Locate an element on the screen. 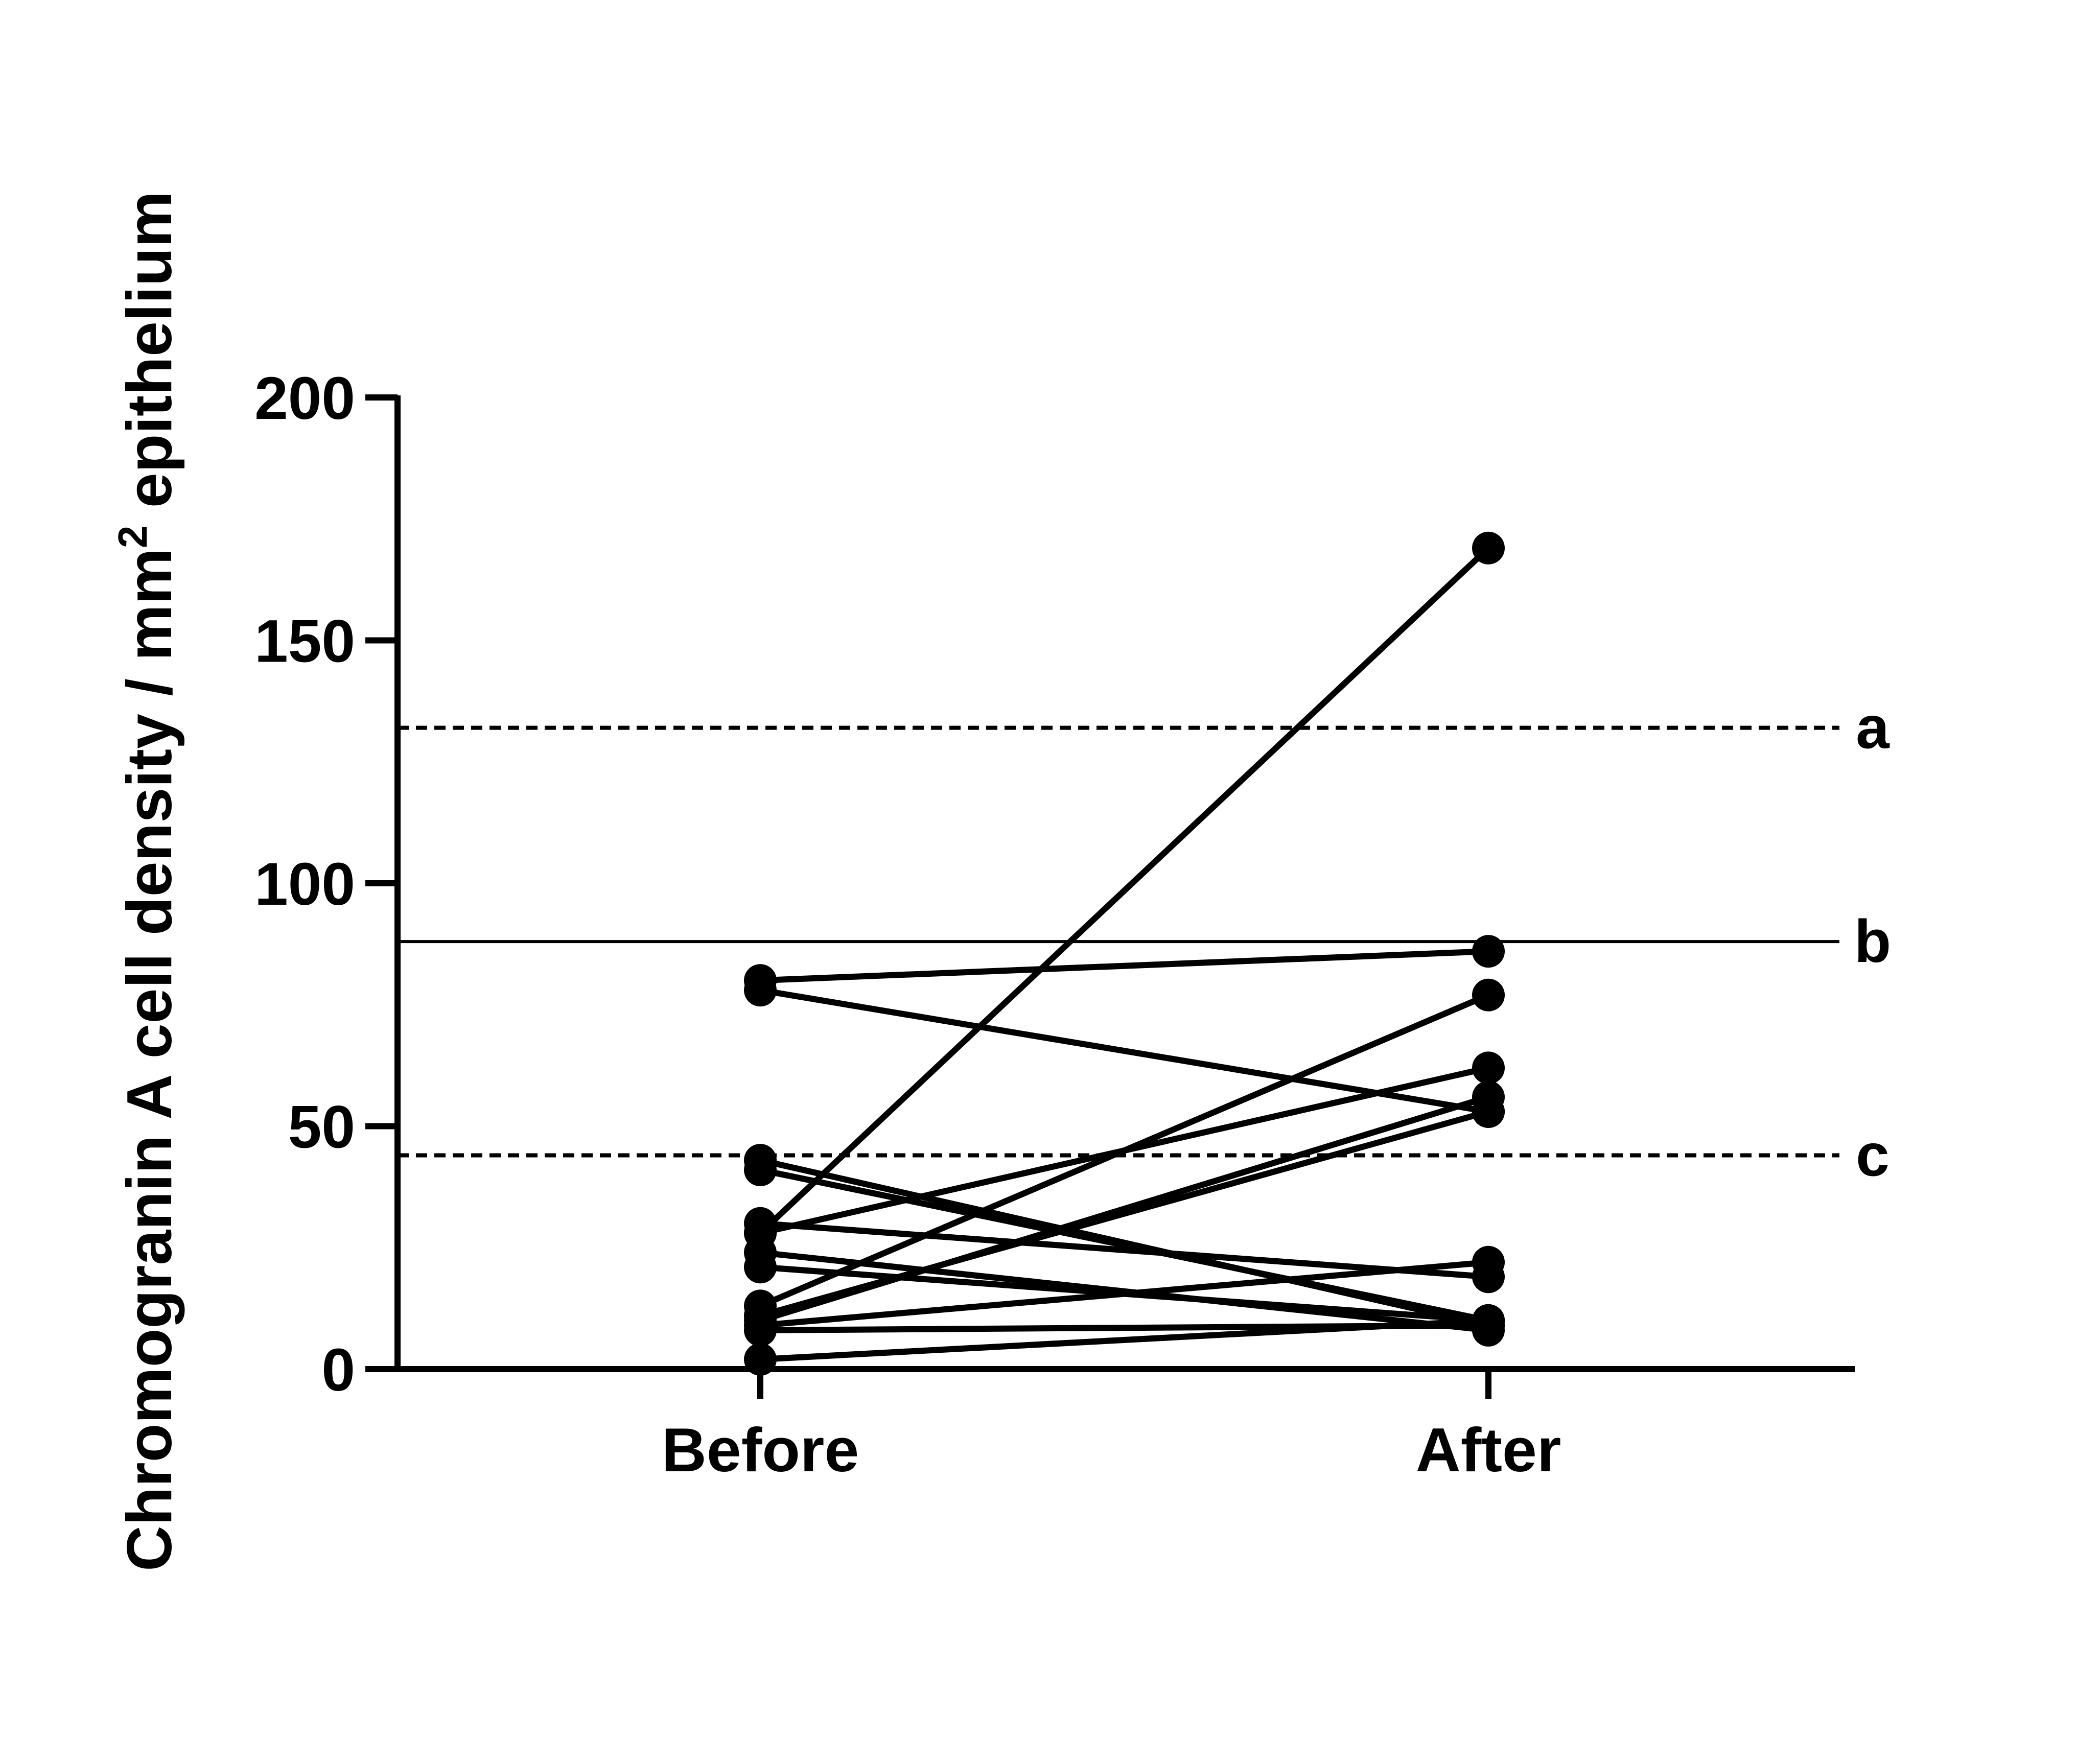 The height and width of the screenshot is (1764, 2076). y-tick-label-100: 100 is located at coordinates (305, 884).